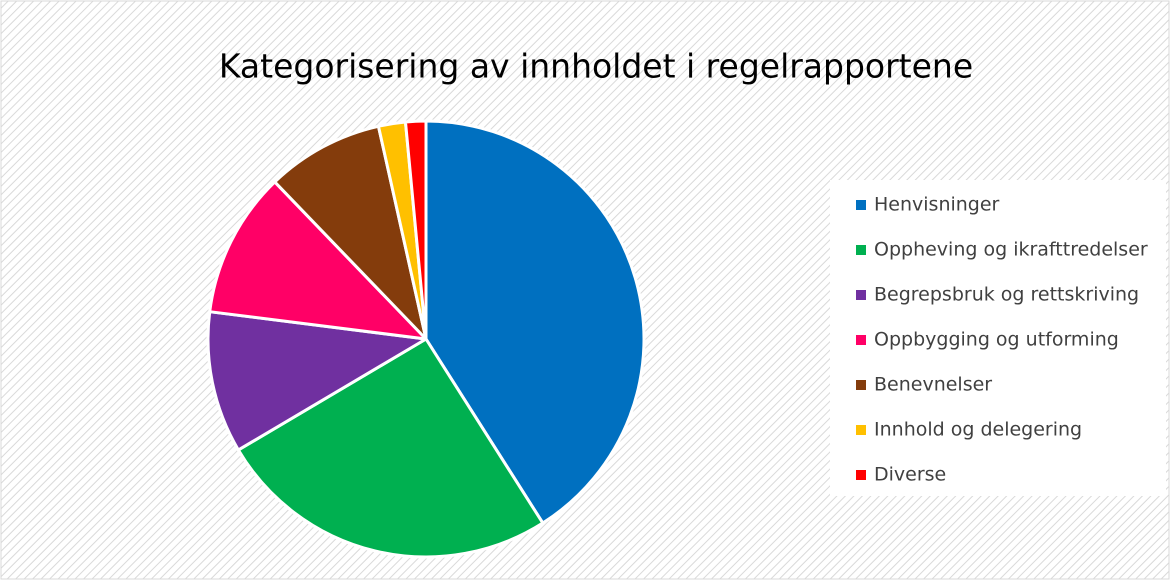 The image size is (1170, 580). Describe the element at coordinates (978, 430) in the screenshot. I see `legend-label: Innhold og delegering` at that location.